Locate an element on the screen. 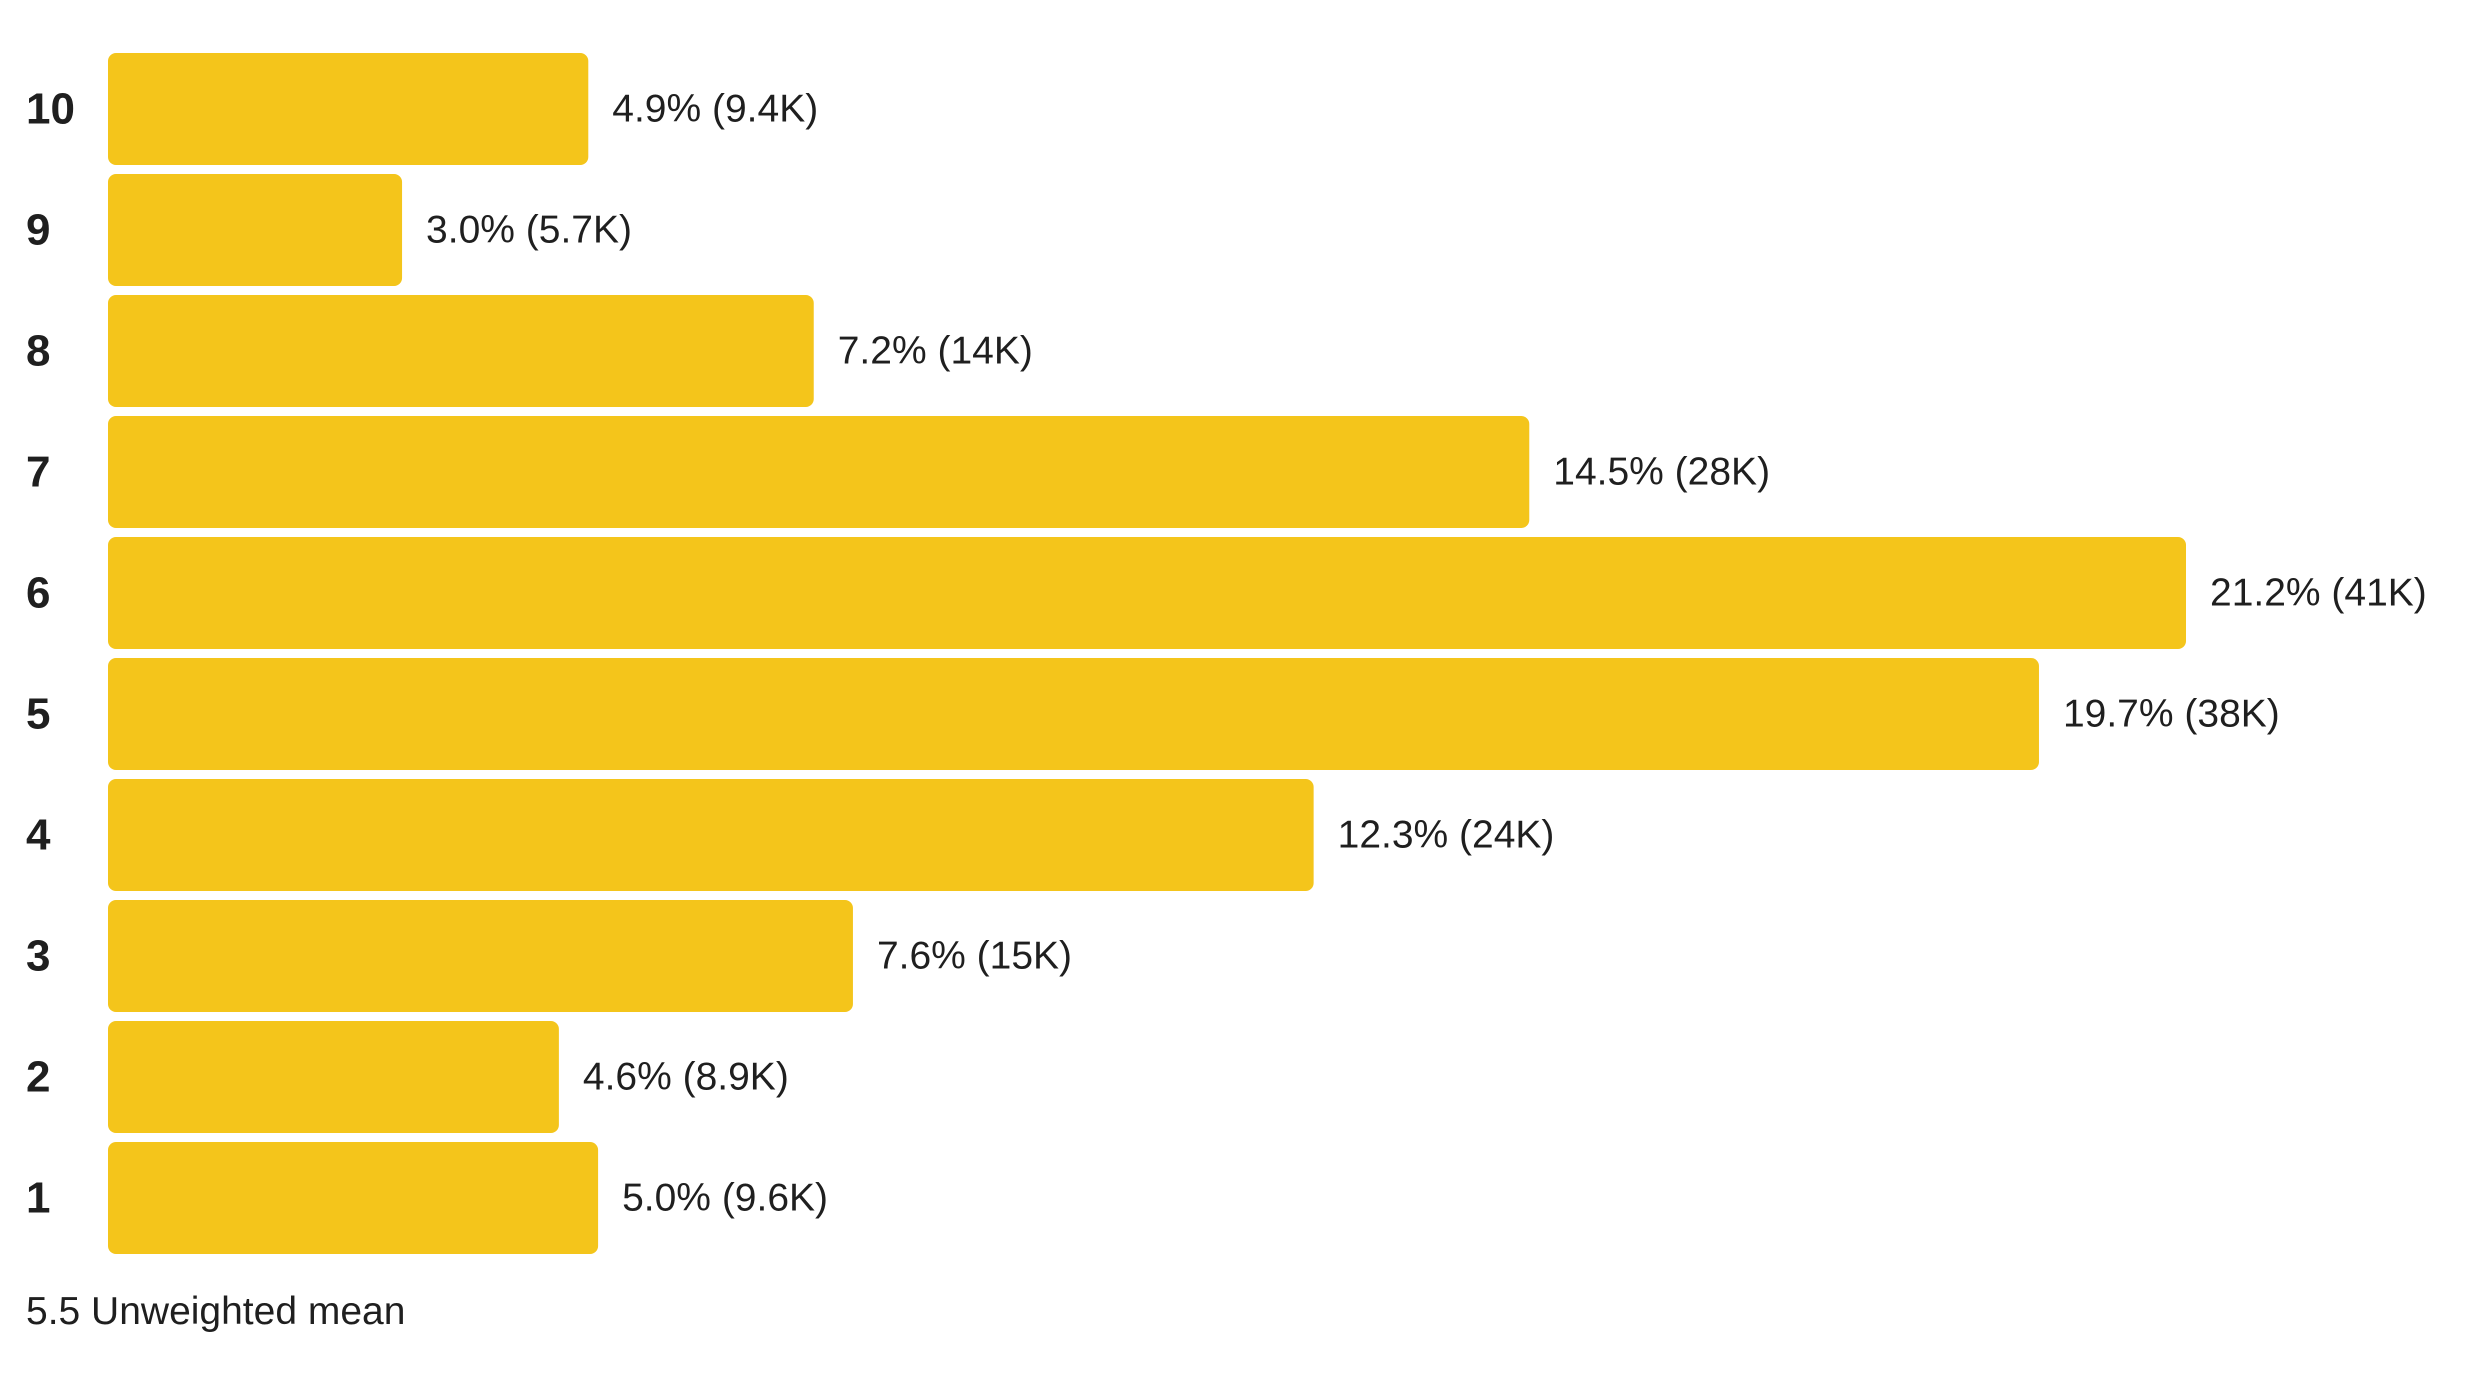 The width and height of the screenshot is (2487, 1393). category-label: 8 is located at coordinates (38, 351).